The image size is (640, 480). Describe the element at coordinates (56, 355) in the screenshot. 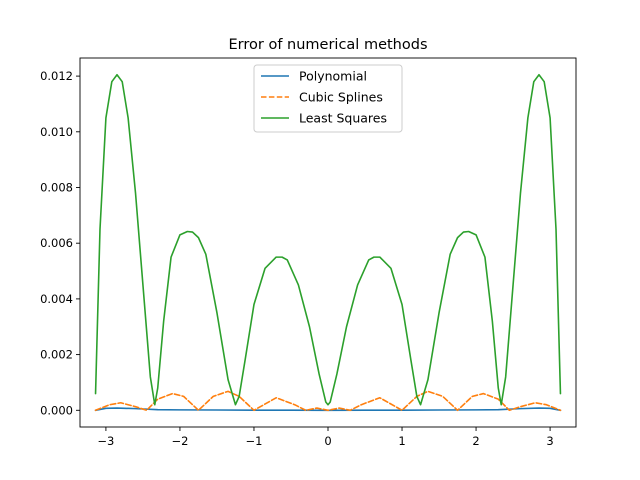

I see `y-tick-label: 0.002` at that location.